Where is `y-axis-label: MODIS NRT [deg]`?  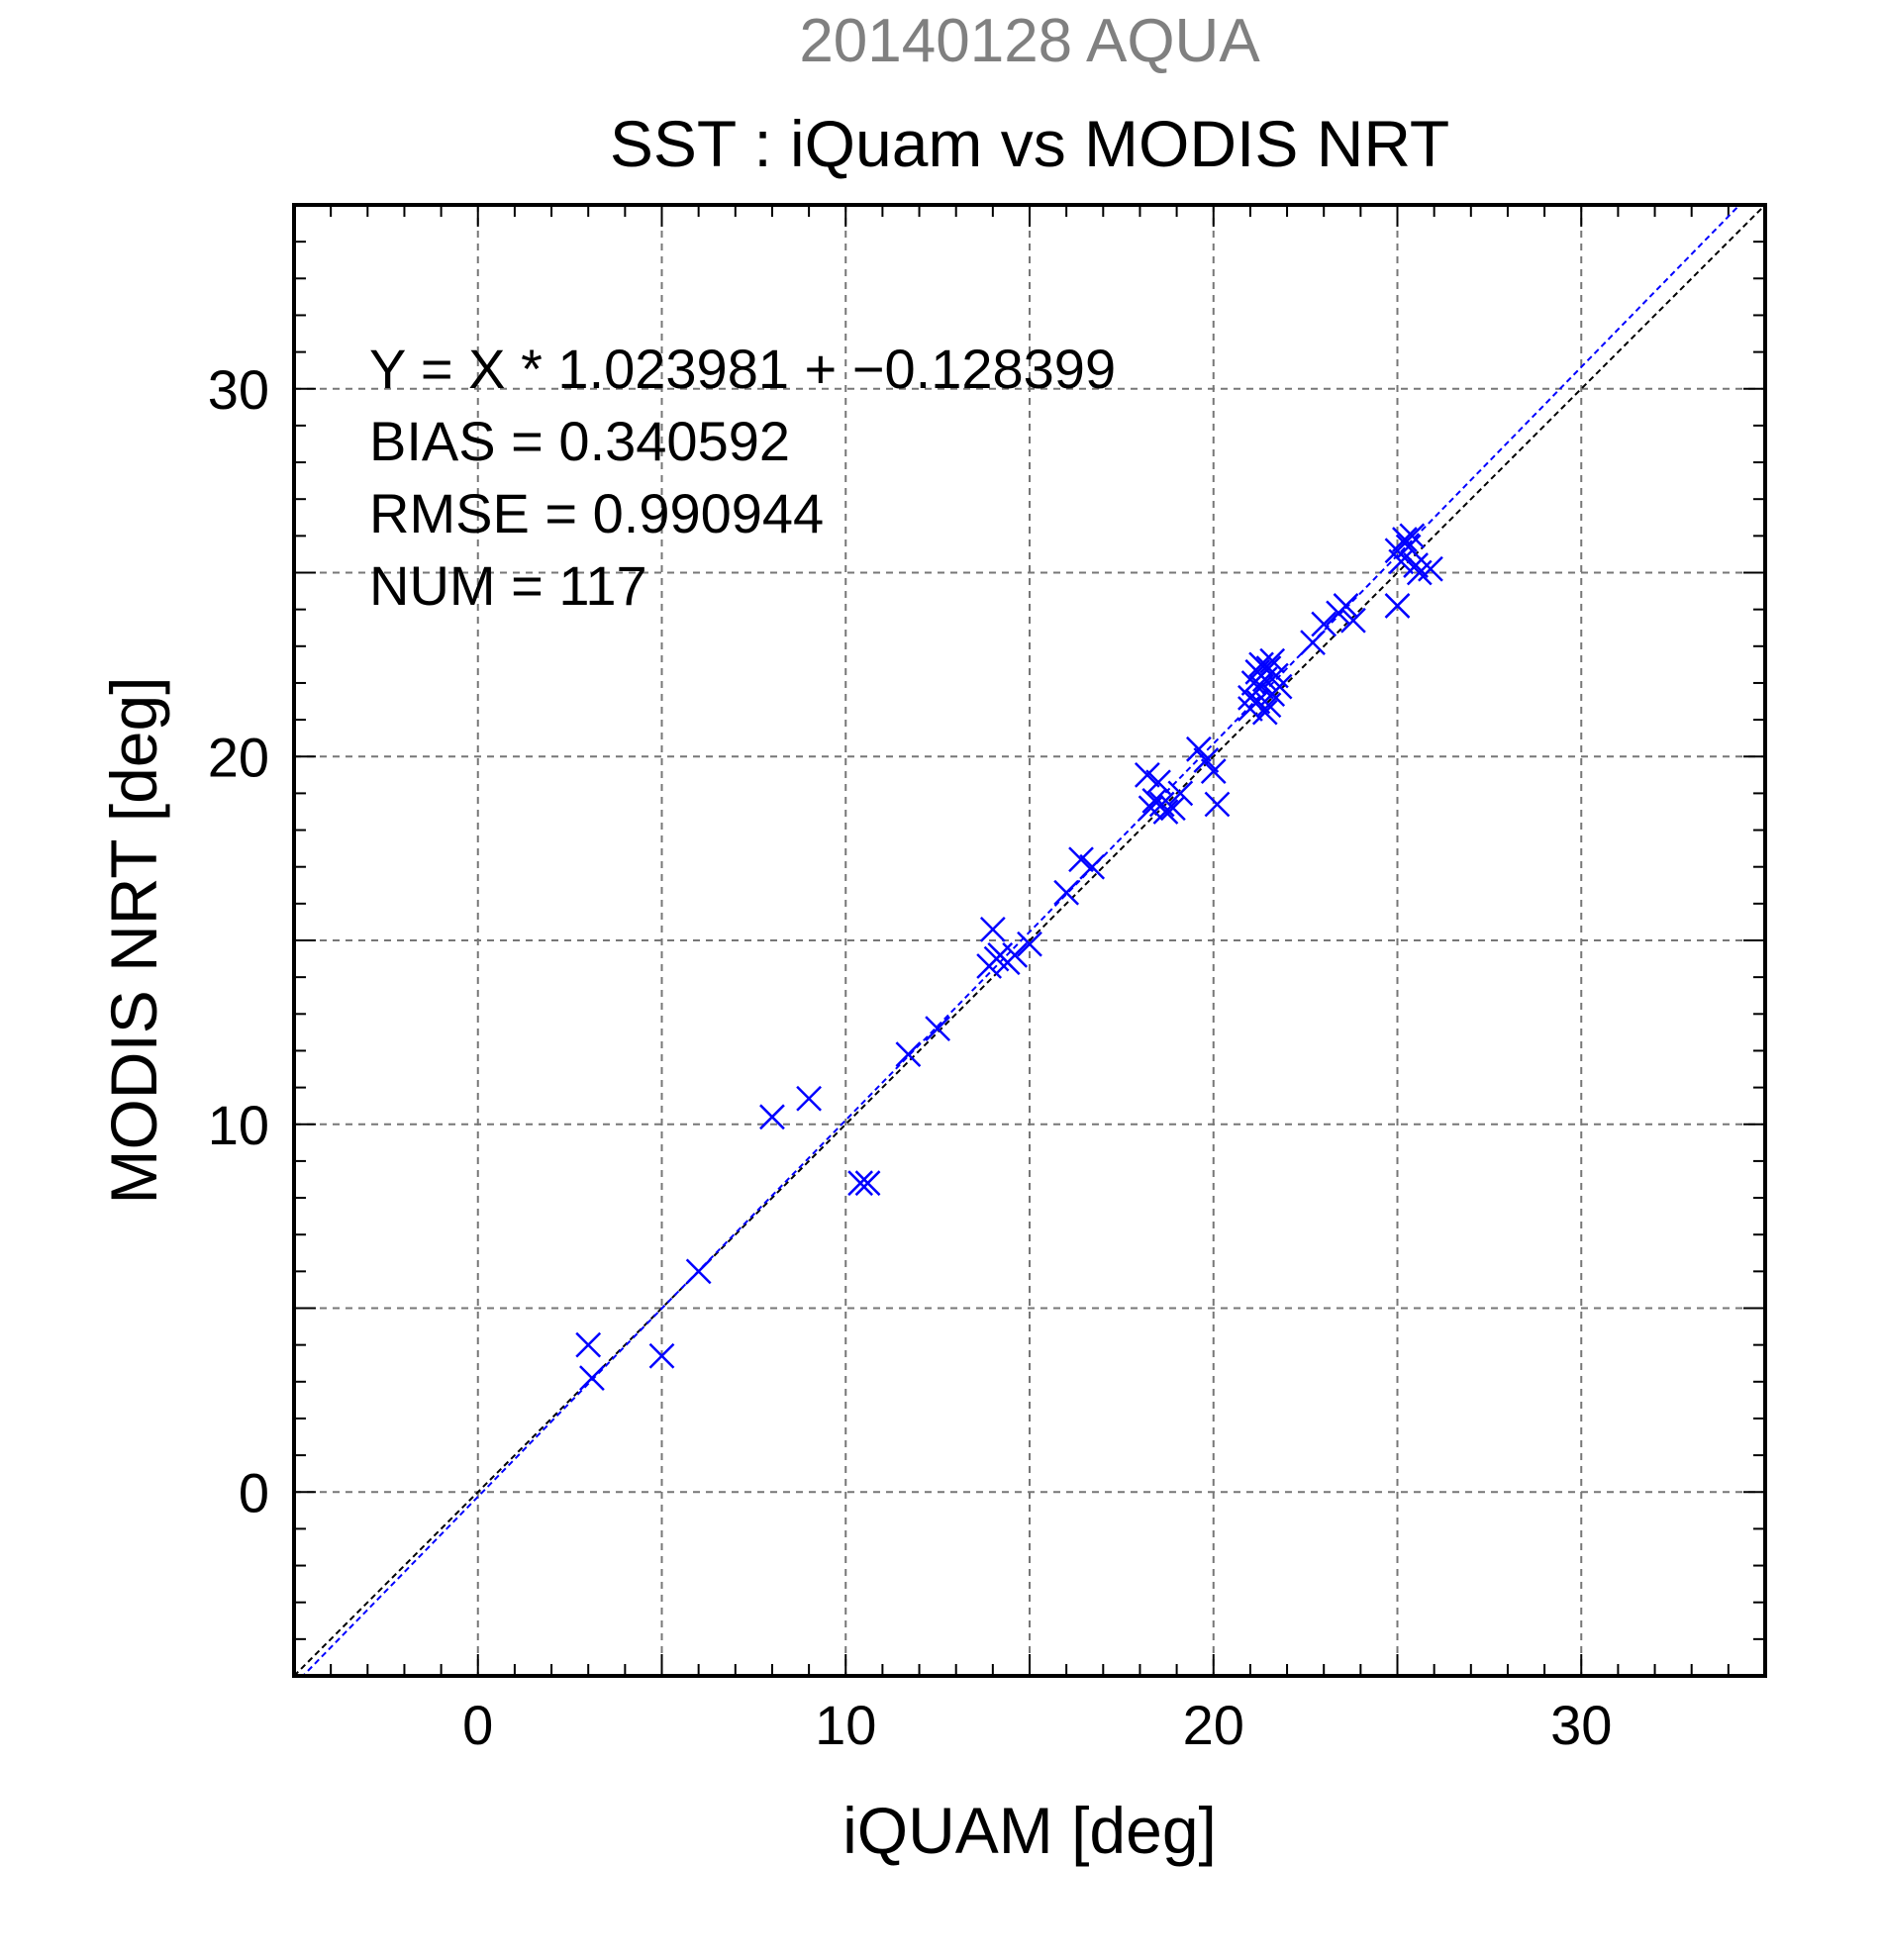
y-axis-label: MODIS NRT [deg] is located at coordinates (133, 940).